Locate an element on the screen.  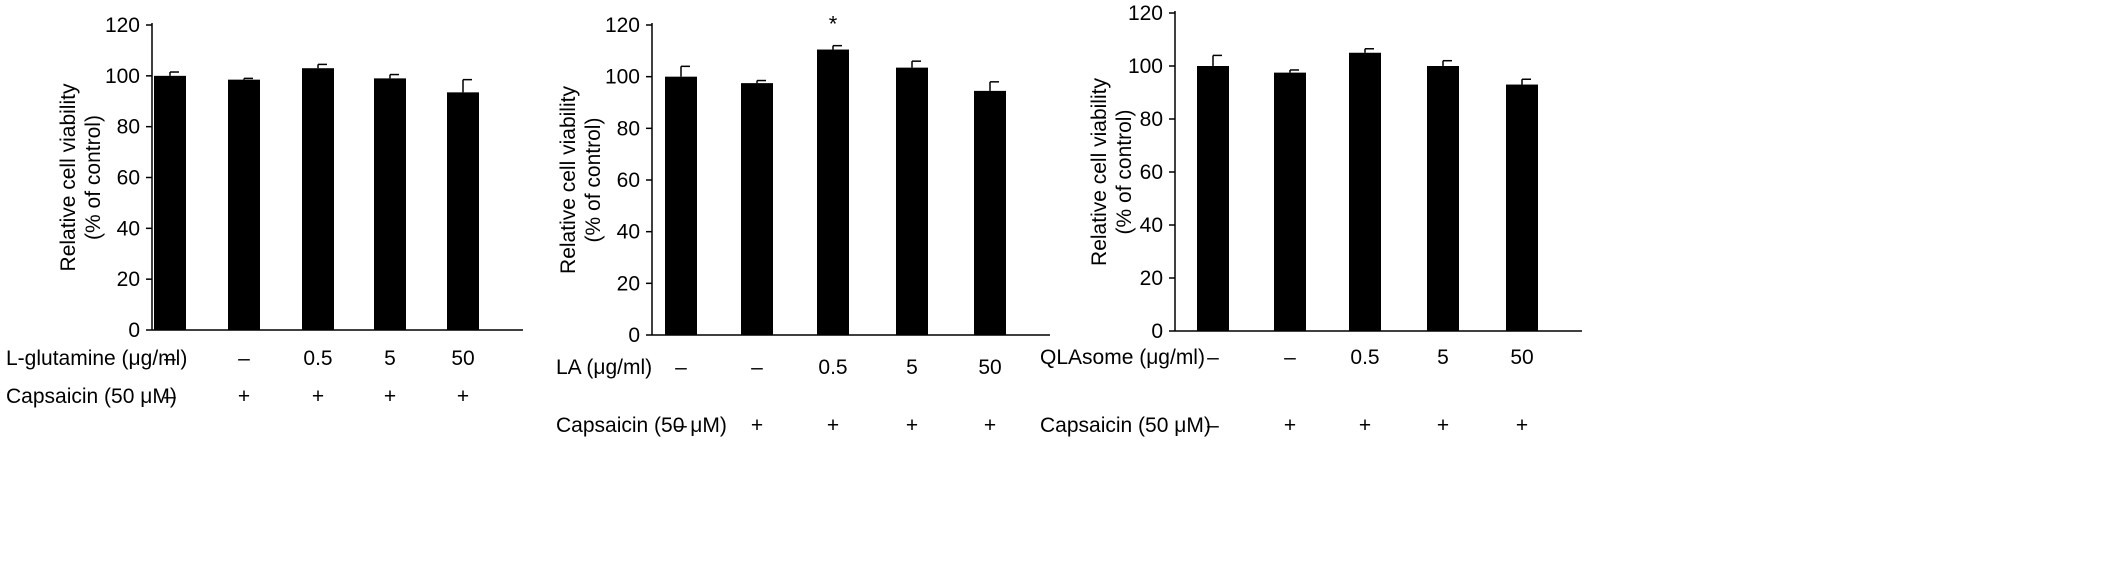
treatment-row-label: LA (μg/ml) is located at coordinates (604, 367).